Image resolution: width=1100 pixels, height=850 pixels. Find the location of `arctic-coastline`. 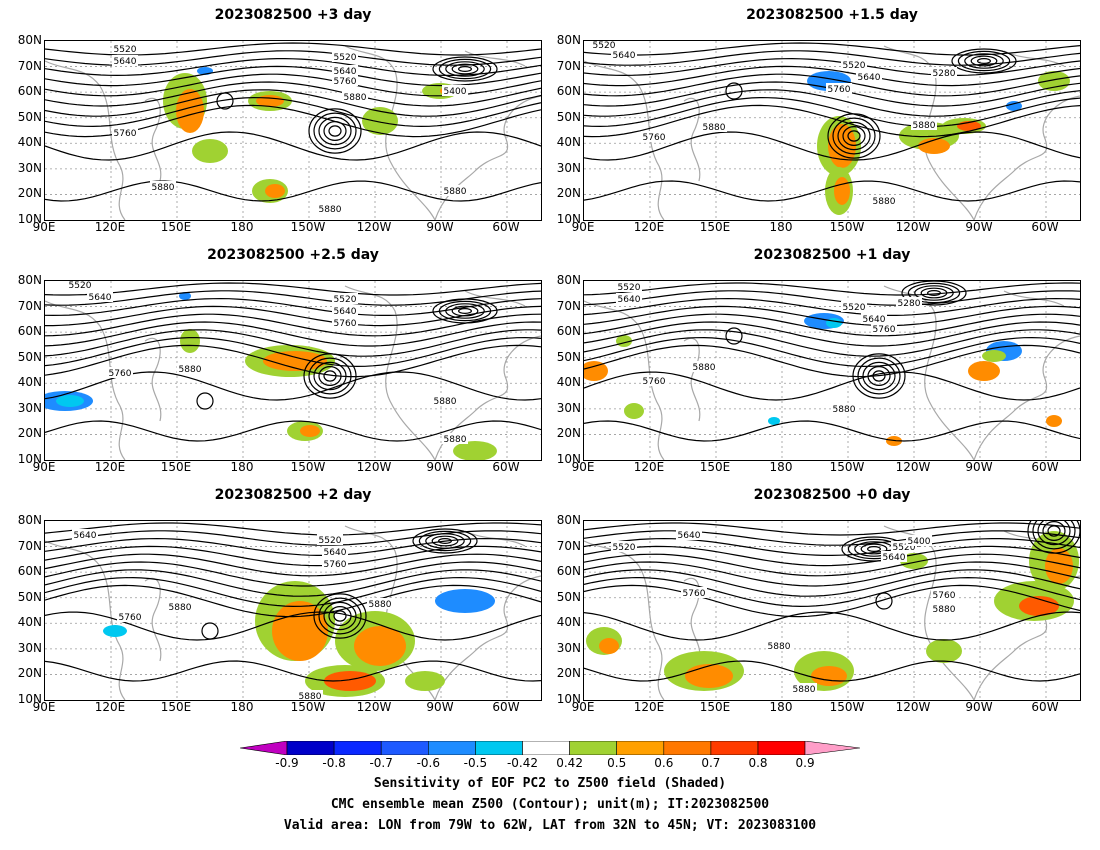

arctic-coastline is located at coordinates (1034, 298).